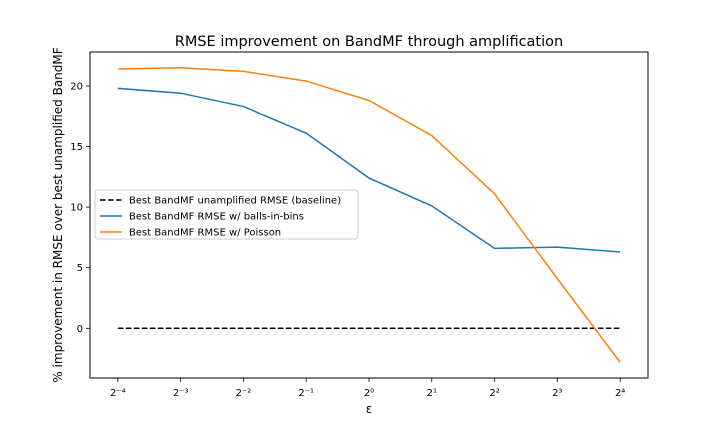  Describe the element at coordinates (76, 86) in the screenshot. I see `y-tick-label: 20` at that location.